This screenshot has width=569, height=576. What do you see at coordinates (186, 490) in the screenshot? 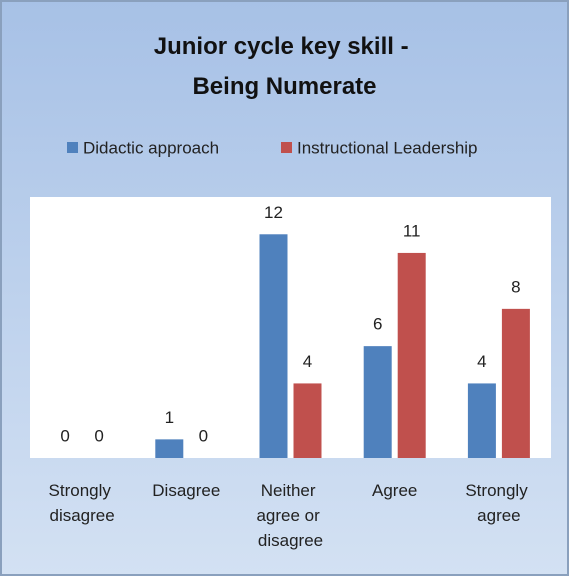
I see `x-tick-label: Disagree` at bounding box center [186, 490].